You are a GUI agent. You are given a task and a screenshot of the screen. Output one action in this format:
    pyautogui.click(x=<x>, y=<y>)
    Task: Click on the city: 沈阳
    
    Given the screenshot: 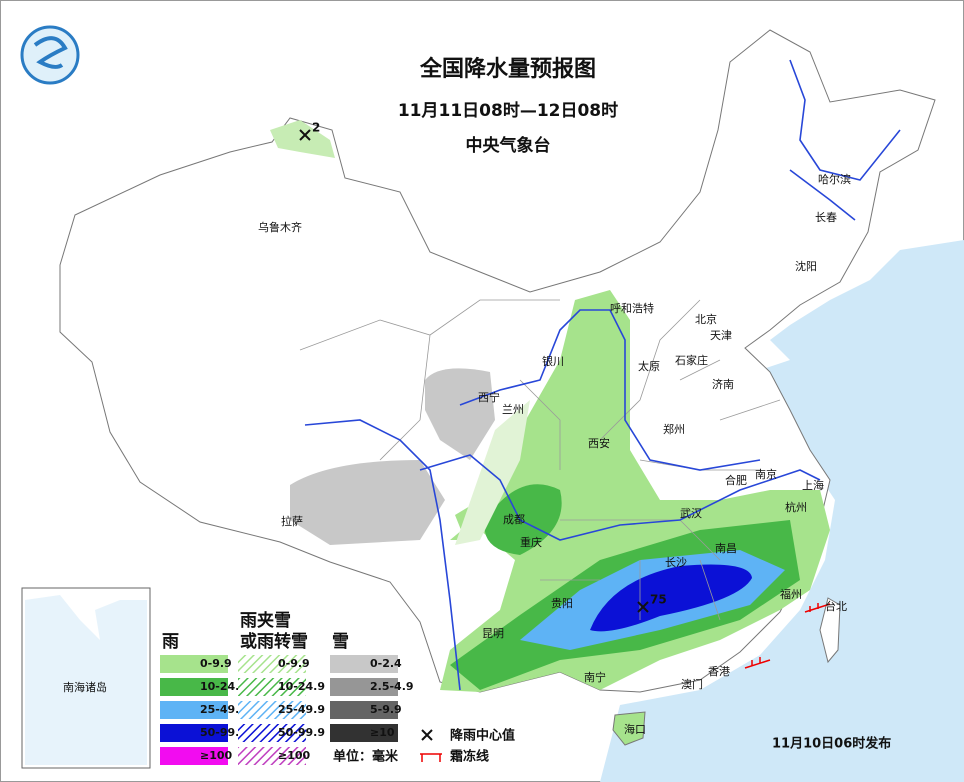 What is the action you would take?
    pyautogui.click(x=806, y=266)
    